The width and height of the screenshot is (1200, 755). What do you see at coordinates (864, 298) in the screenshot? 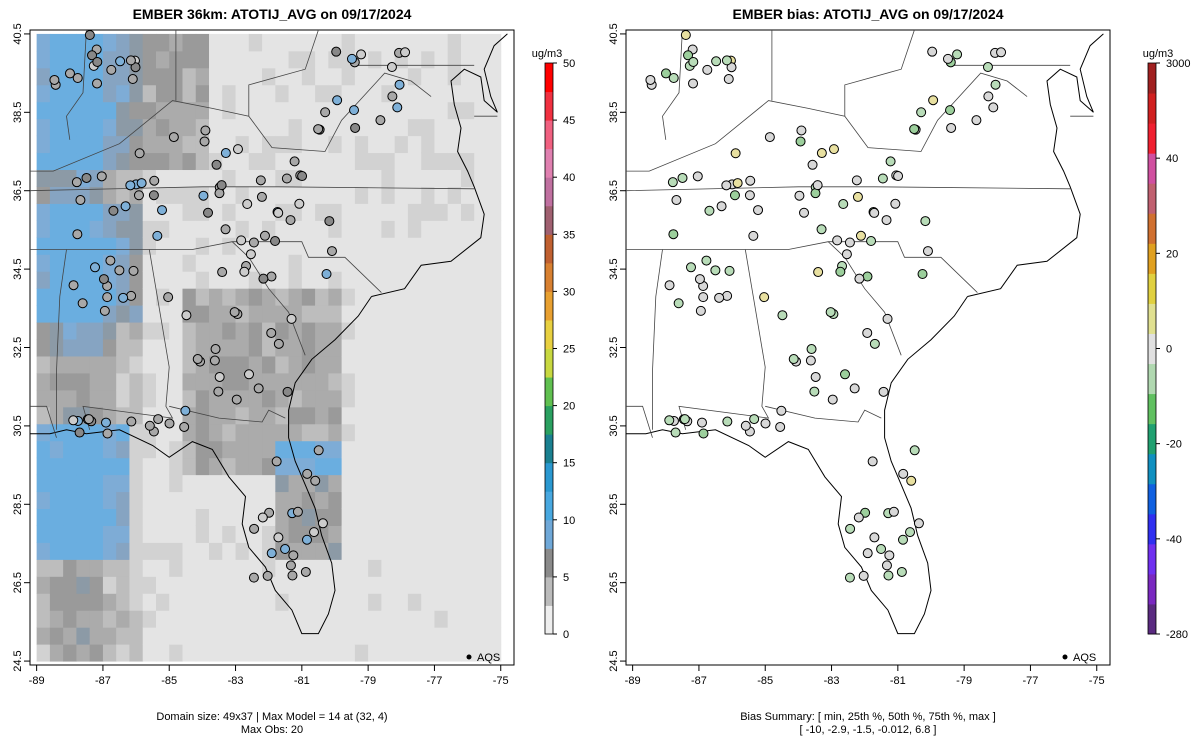
I see `state-border` at bounding box center [864, 298].